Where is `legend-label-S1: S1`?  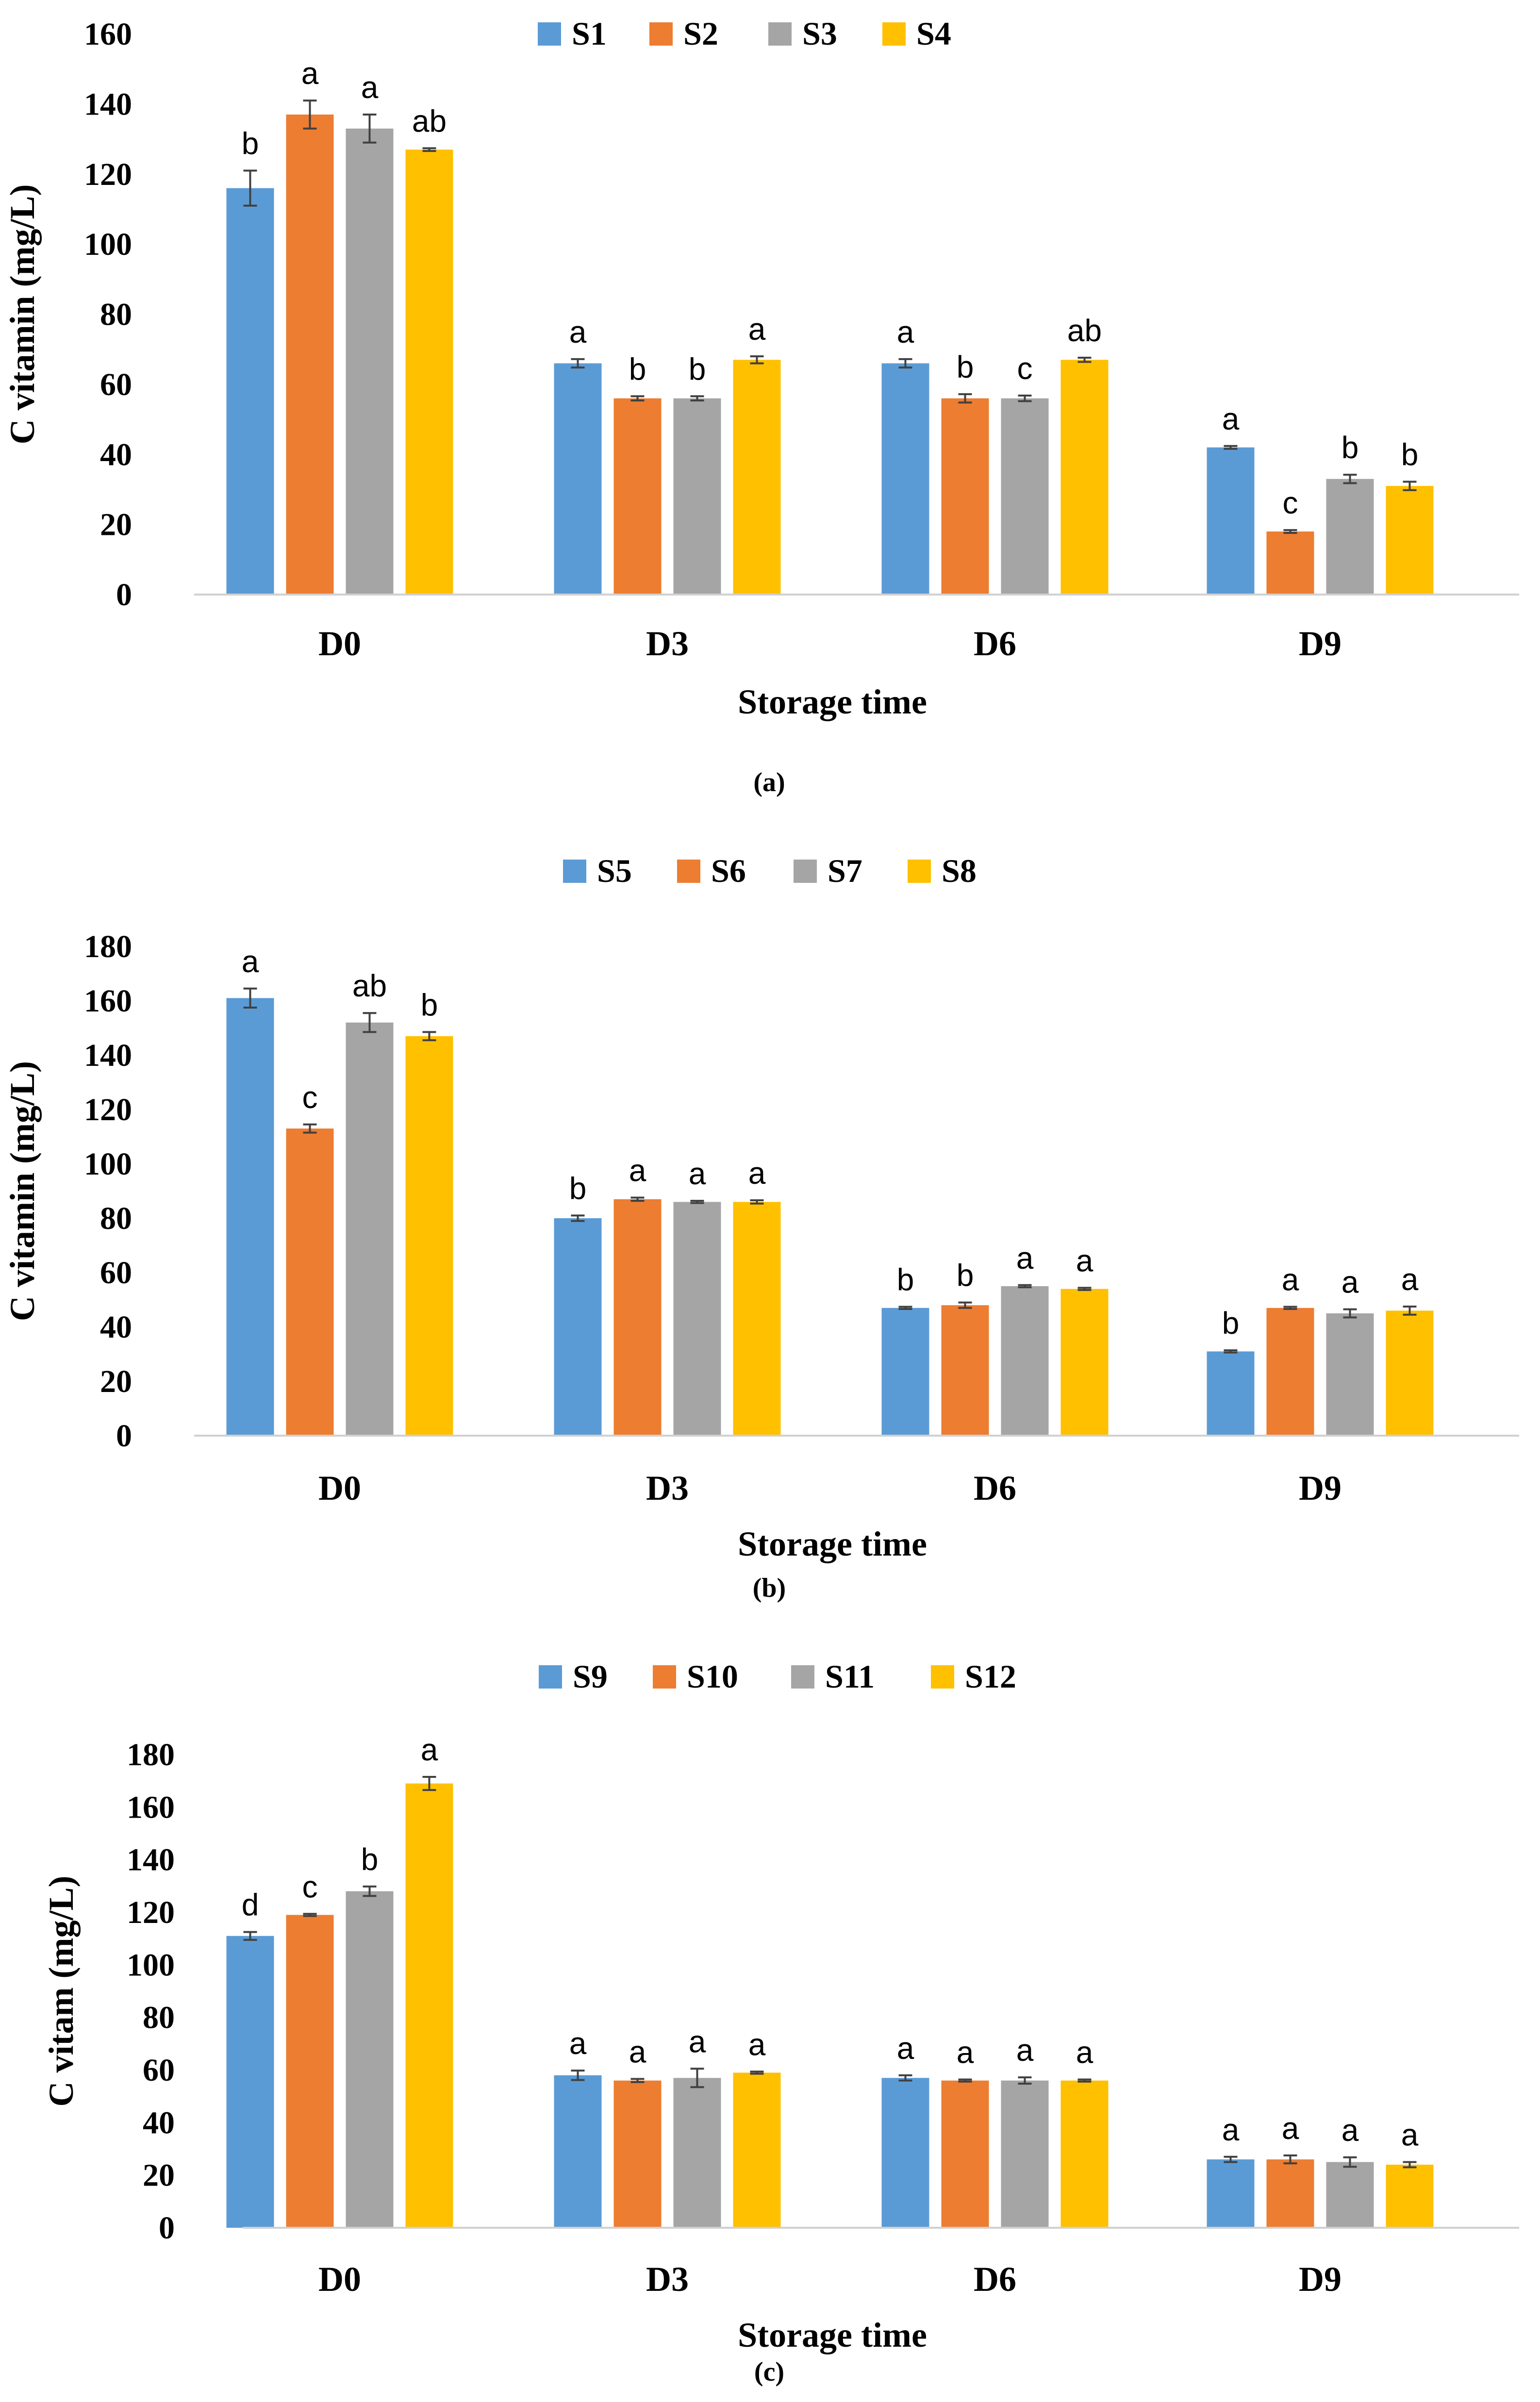
legend-label-S1: S1 is located at coordinates (589, 33).